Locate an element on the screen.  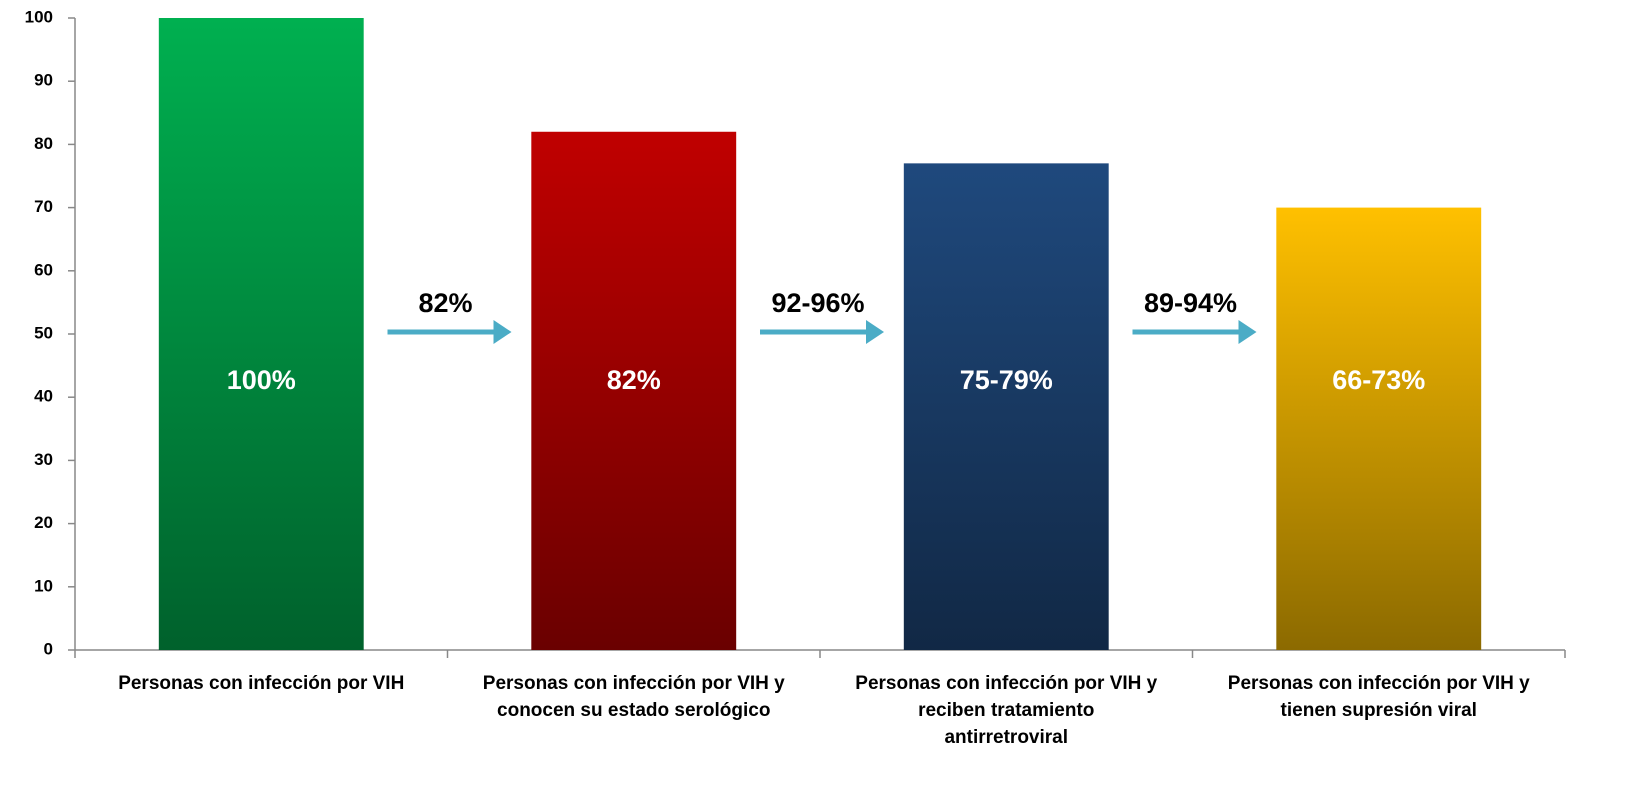
x-tick-label: Personas con infección por VIH is located at coordinates (261, 683).